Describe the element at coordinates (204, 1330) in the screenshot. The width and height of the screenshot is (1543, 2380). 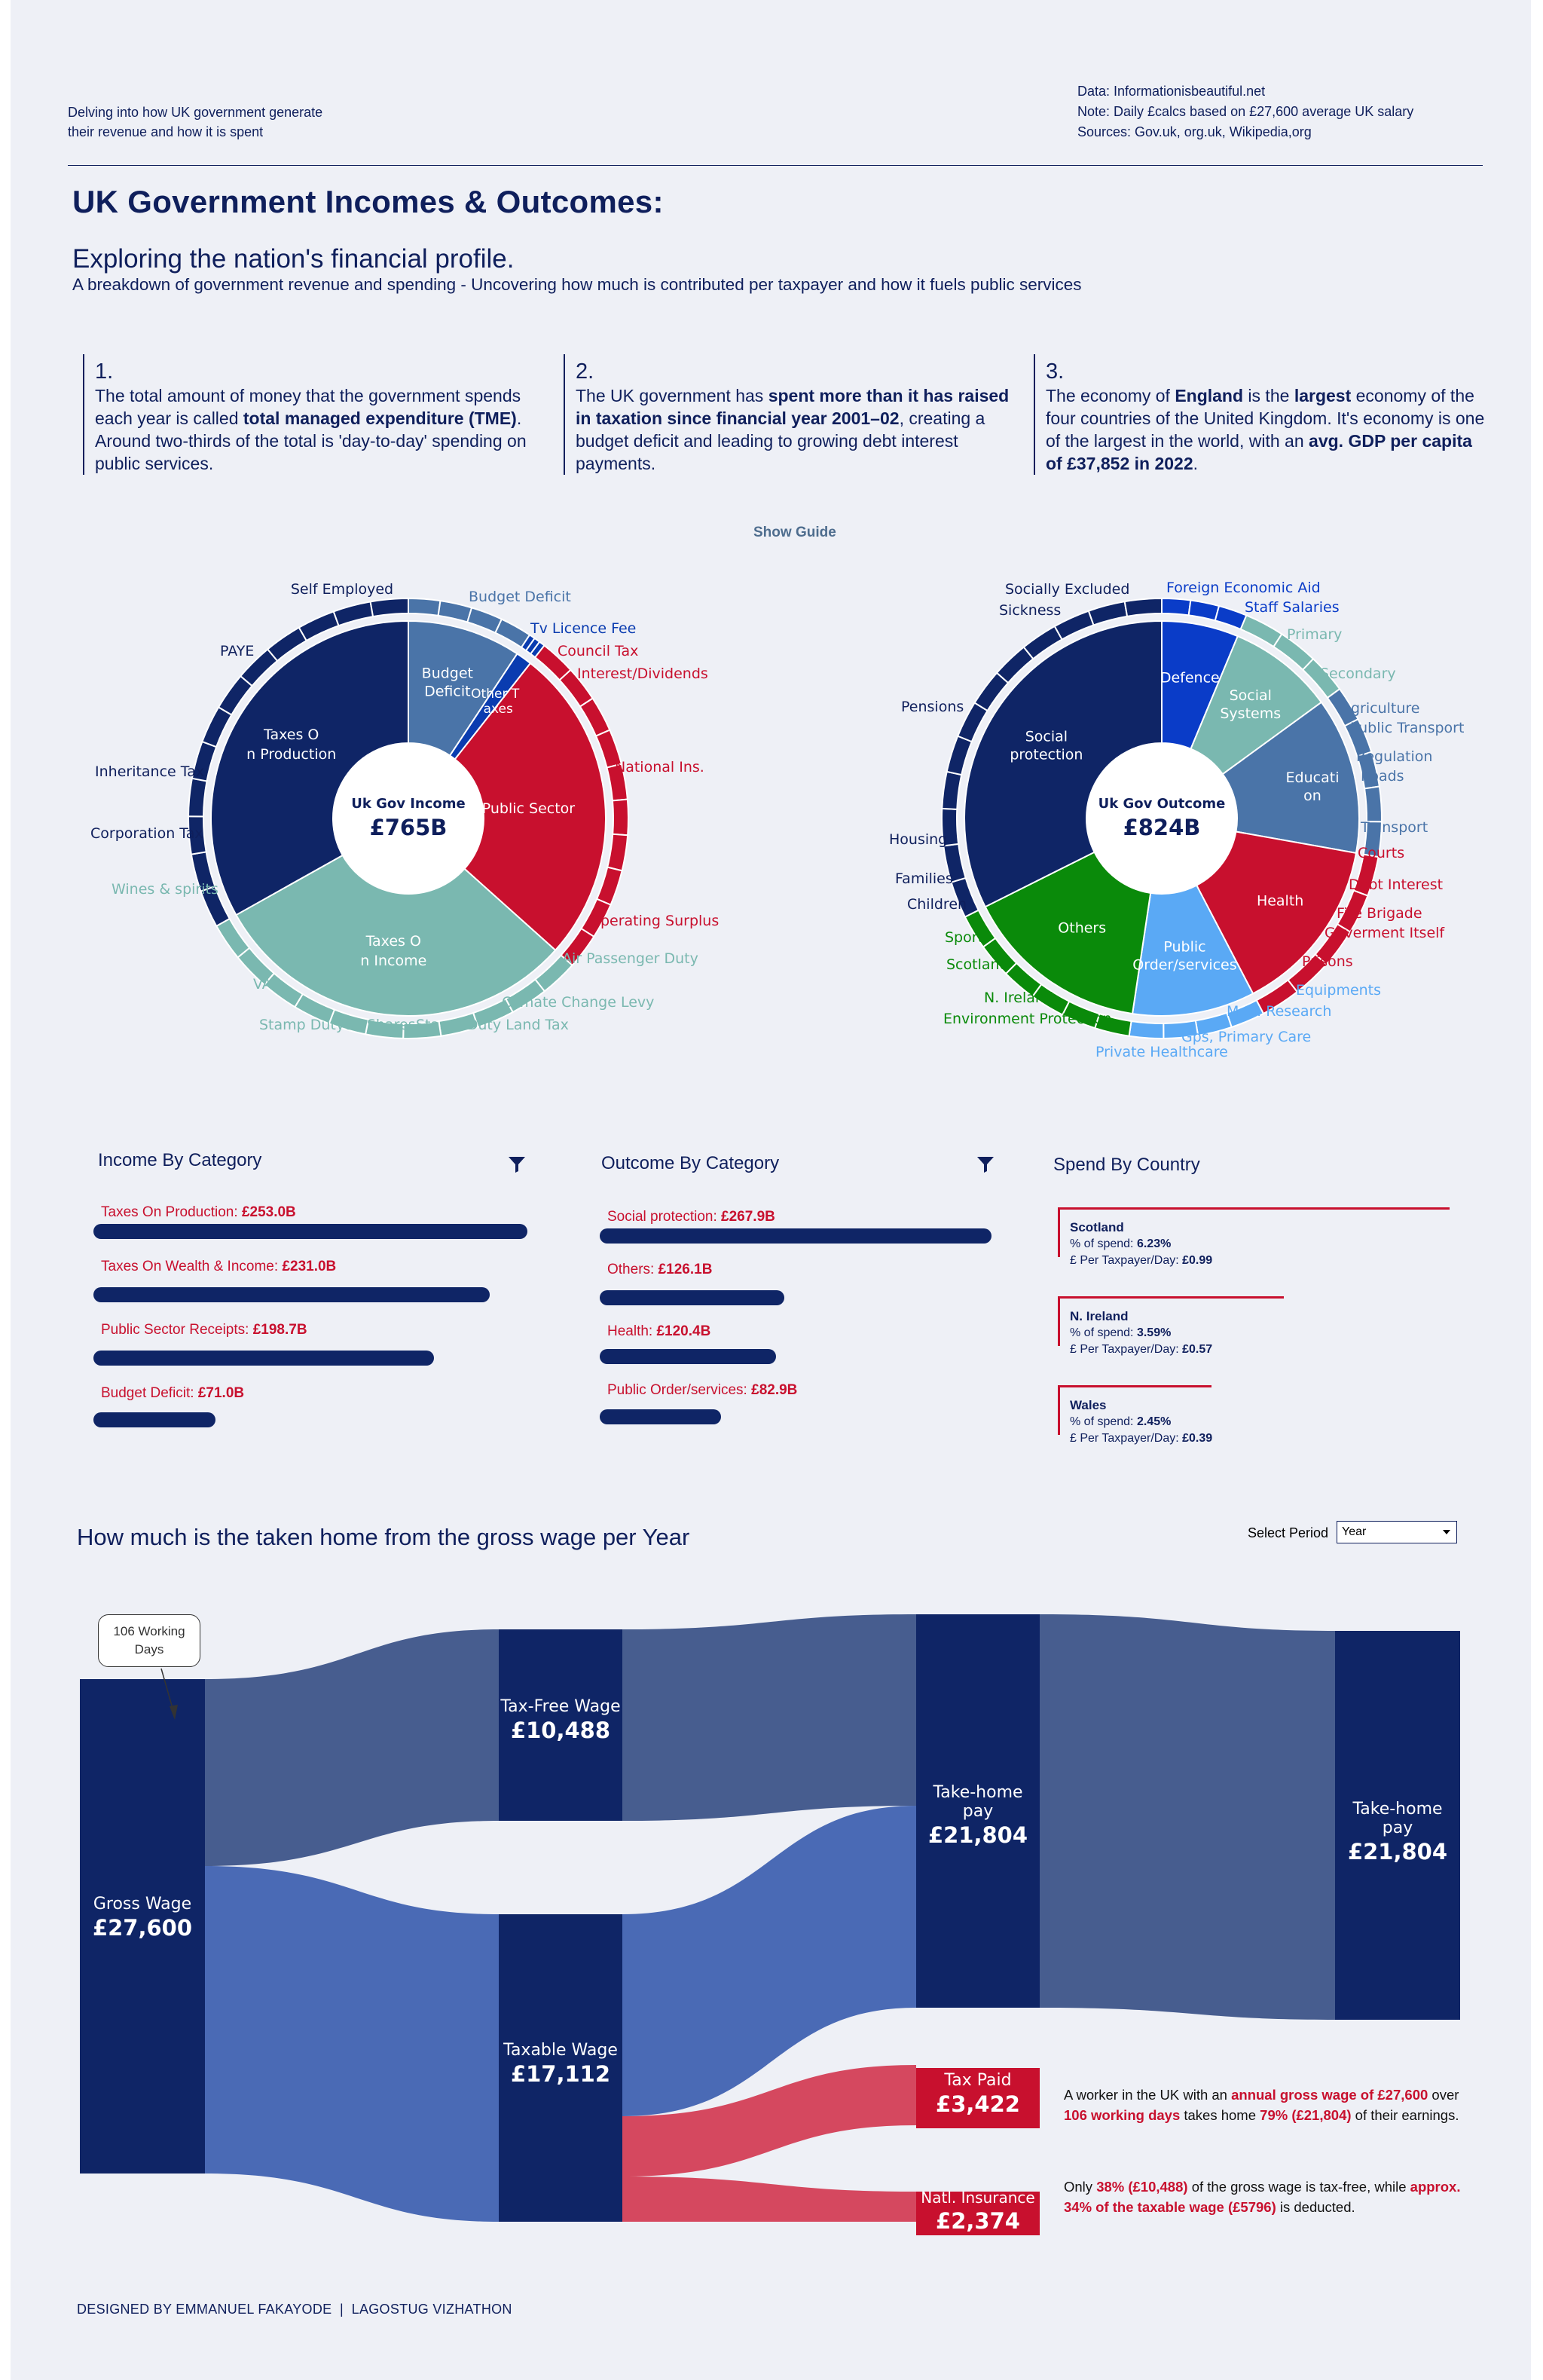
I see `bar-label: Public Sector Receipts: £198.7B` at that location.